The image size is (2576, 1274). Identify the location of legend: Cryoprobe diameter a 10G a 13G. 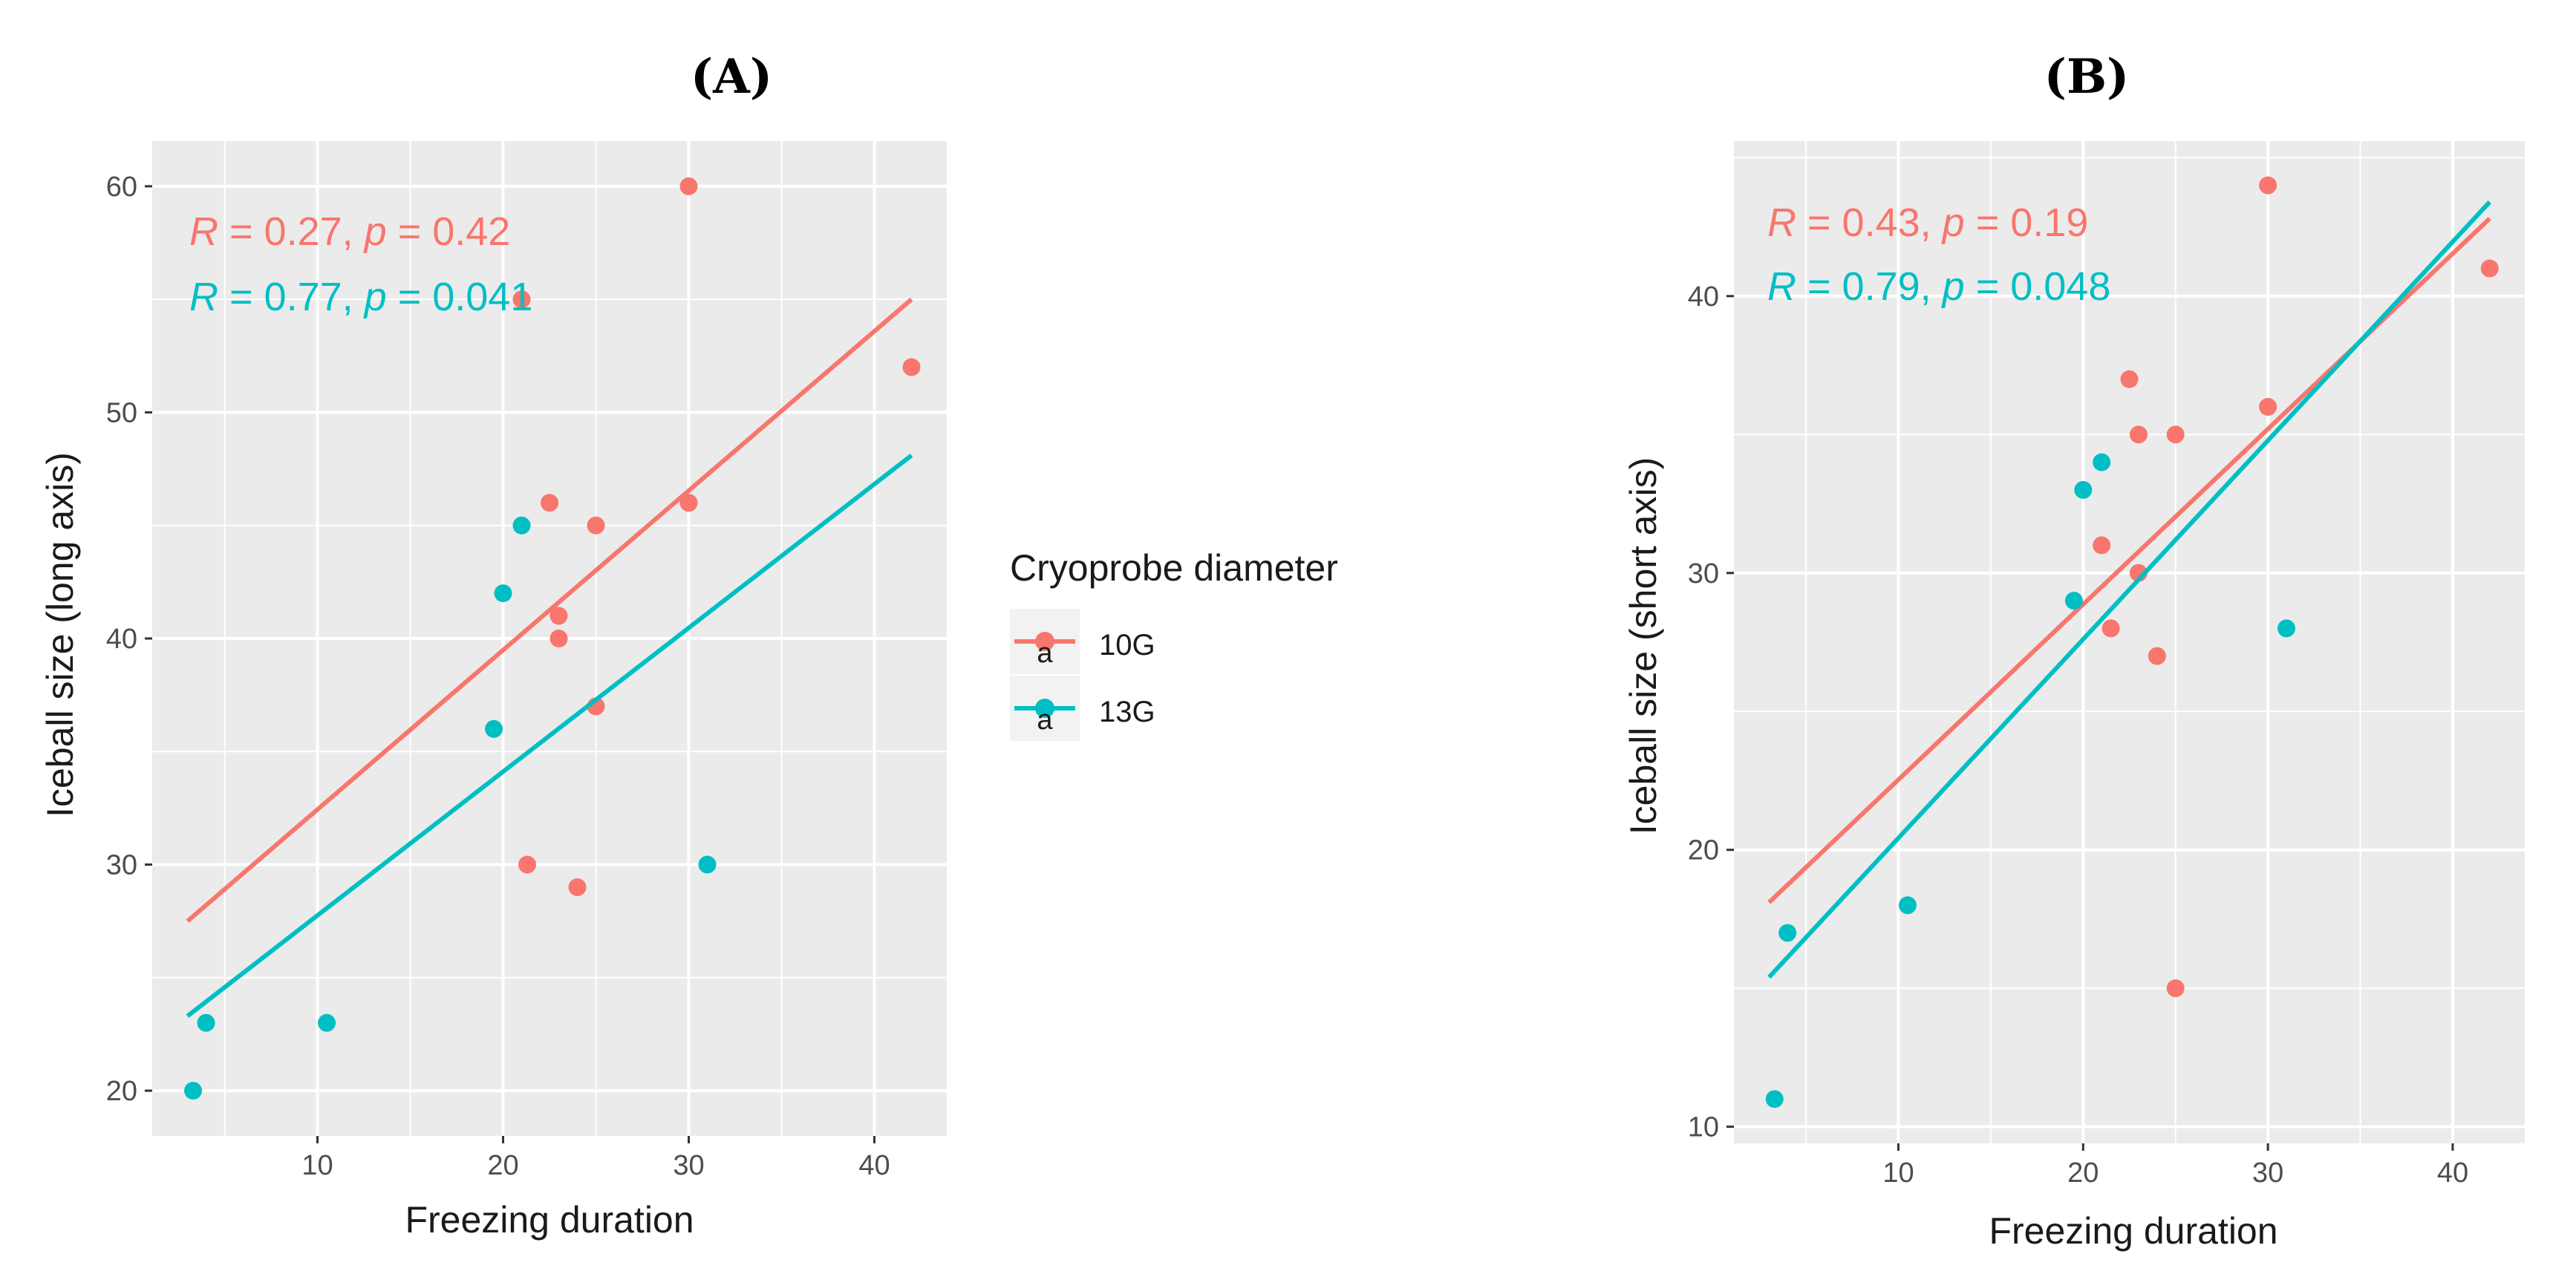
(1174, 644).